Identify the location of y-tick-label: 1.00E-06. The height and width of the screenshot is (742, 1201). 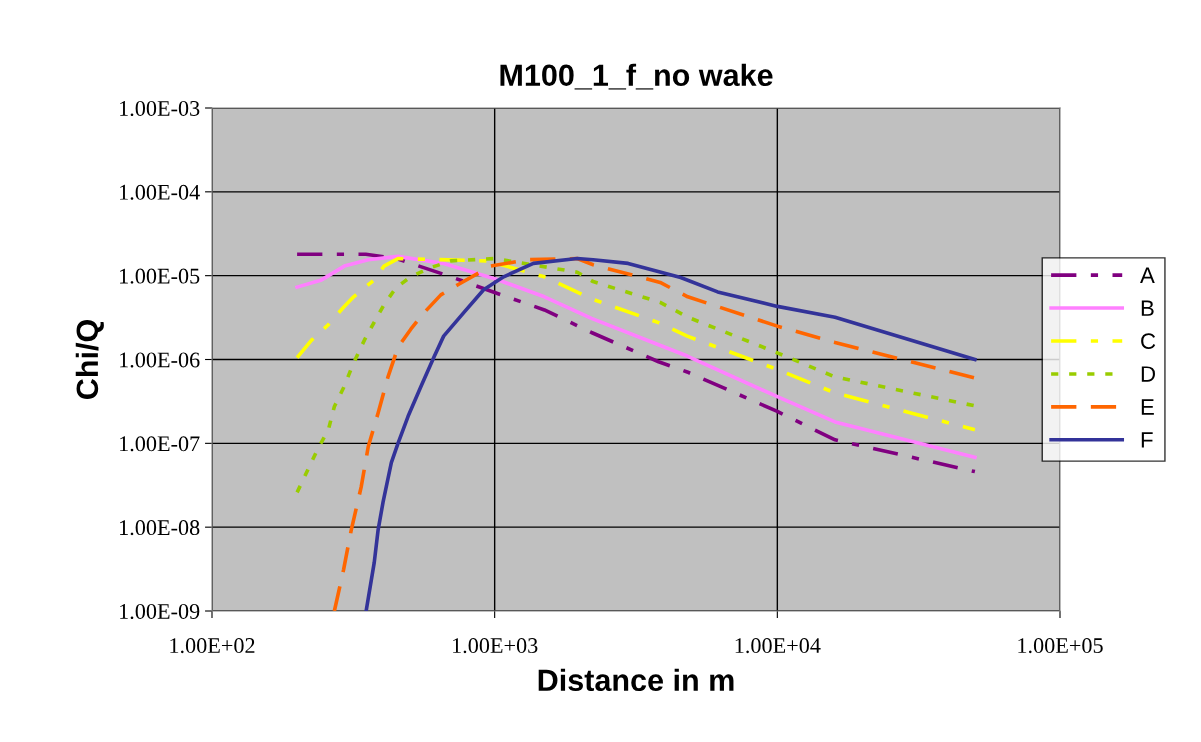
(160, 360).